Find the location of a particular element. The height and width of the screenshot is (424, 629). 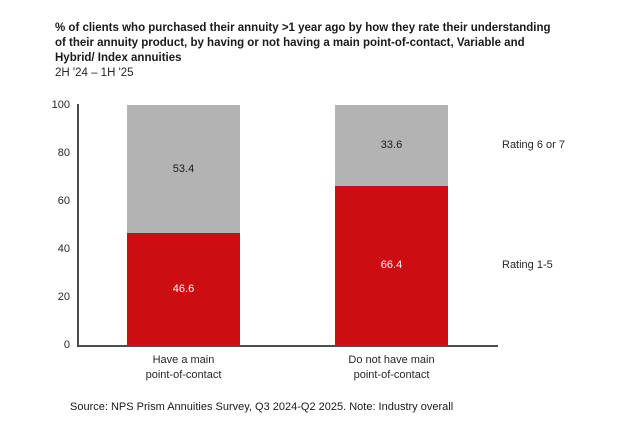

bar-segment-rating-1-5: 66.4 is located at coordinates (391, 265).